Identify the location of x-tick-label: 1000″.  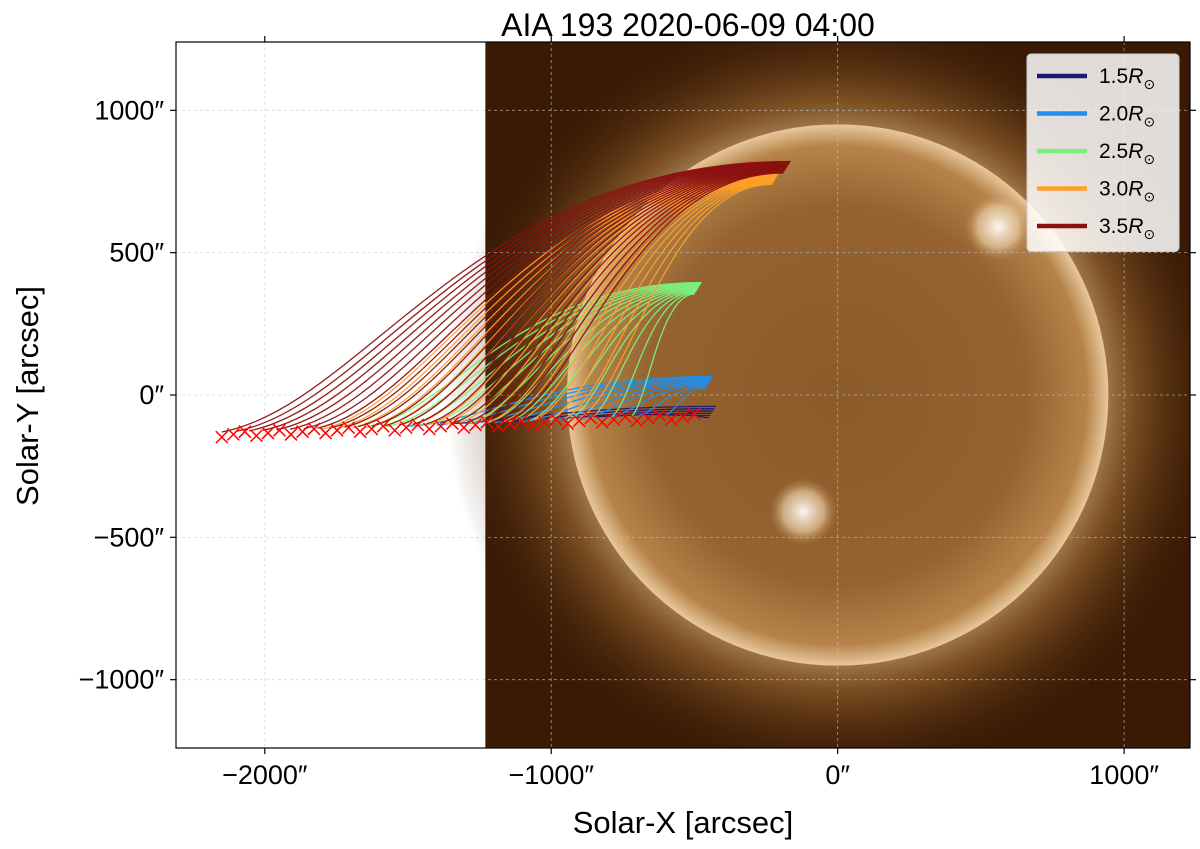
(1124, 775).